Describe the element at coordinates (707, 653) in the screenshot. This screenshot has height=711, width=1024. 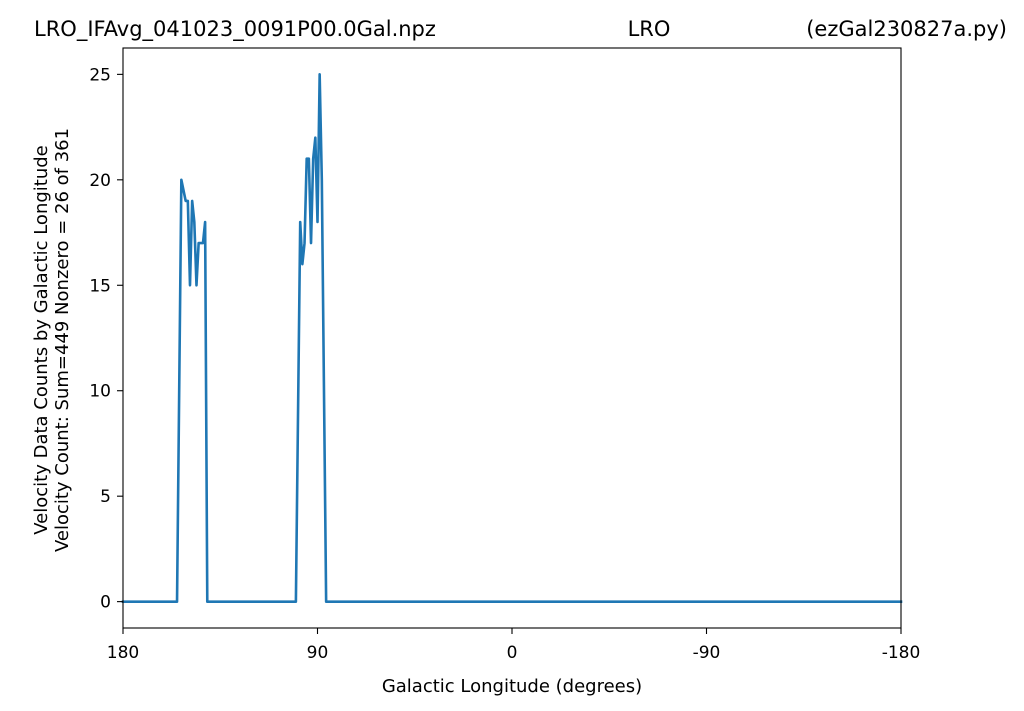
I see `x-tick-label: -90` at that location.